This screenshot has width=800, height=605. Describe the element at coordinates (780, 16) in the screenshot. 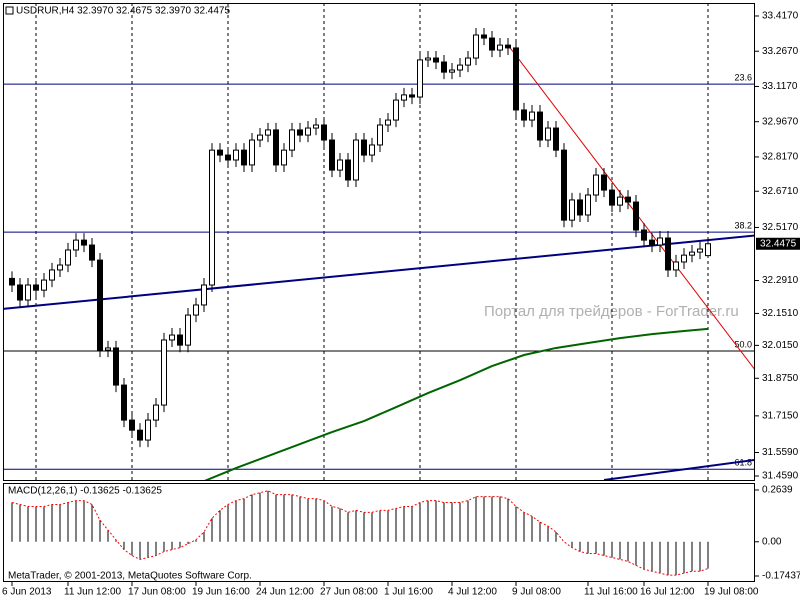

I see `y-tick-label: 33.4170` at that location.